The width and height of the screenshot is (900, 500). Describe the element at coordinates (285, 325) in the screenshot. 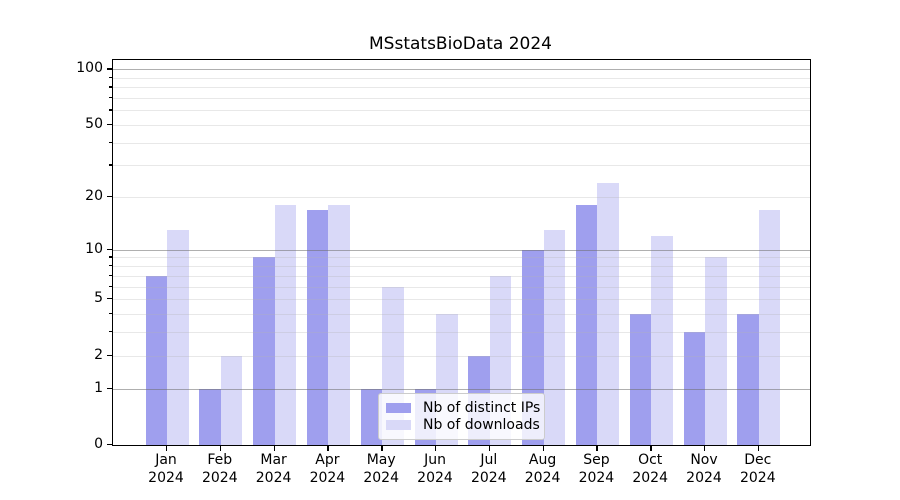

I see `bar-downloads-mar` at that location.